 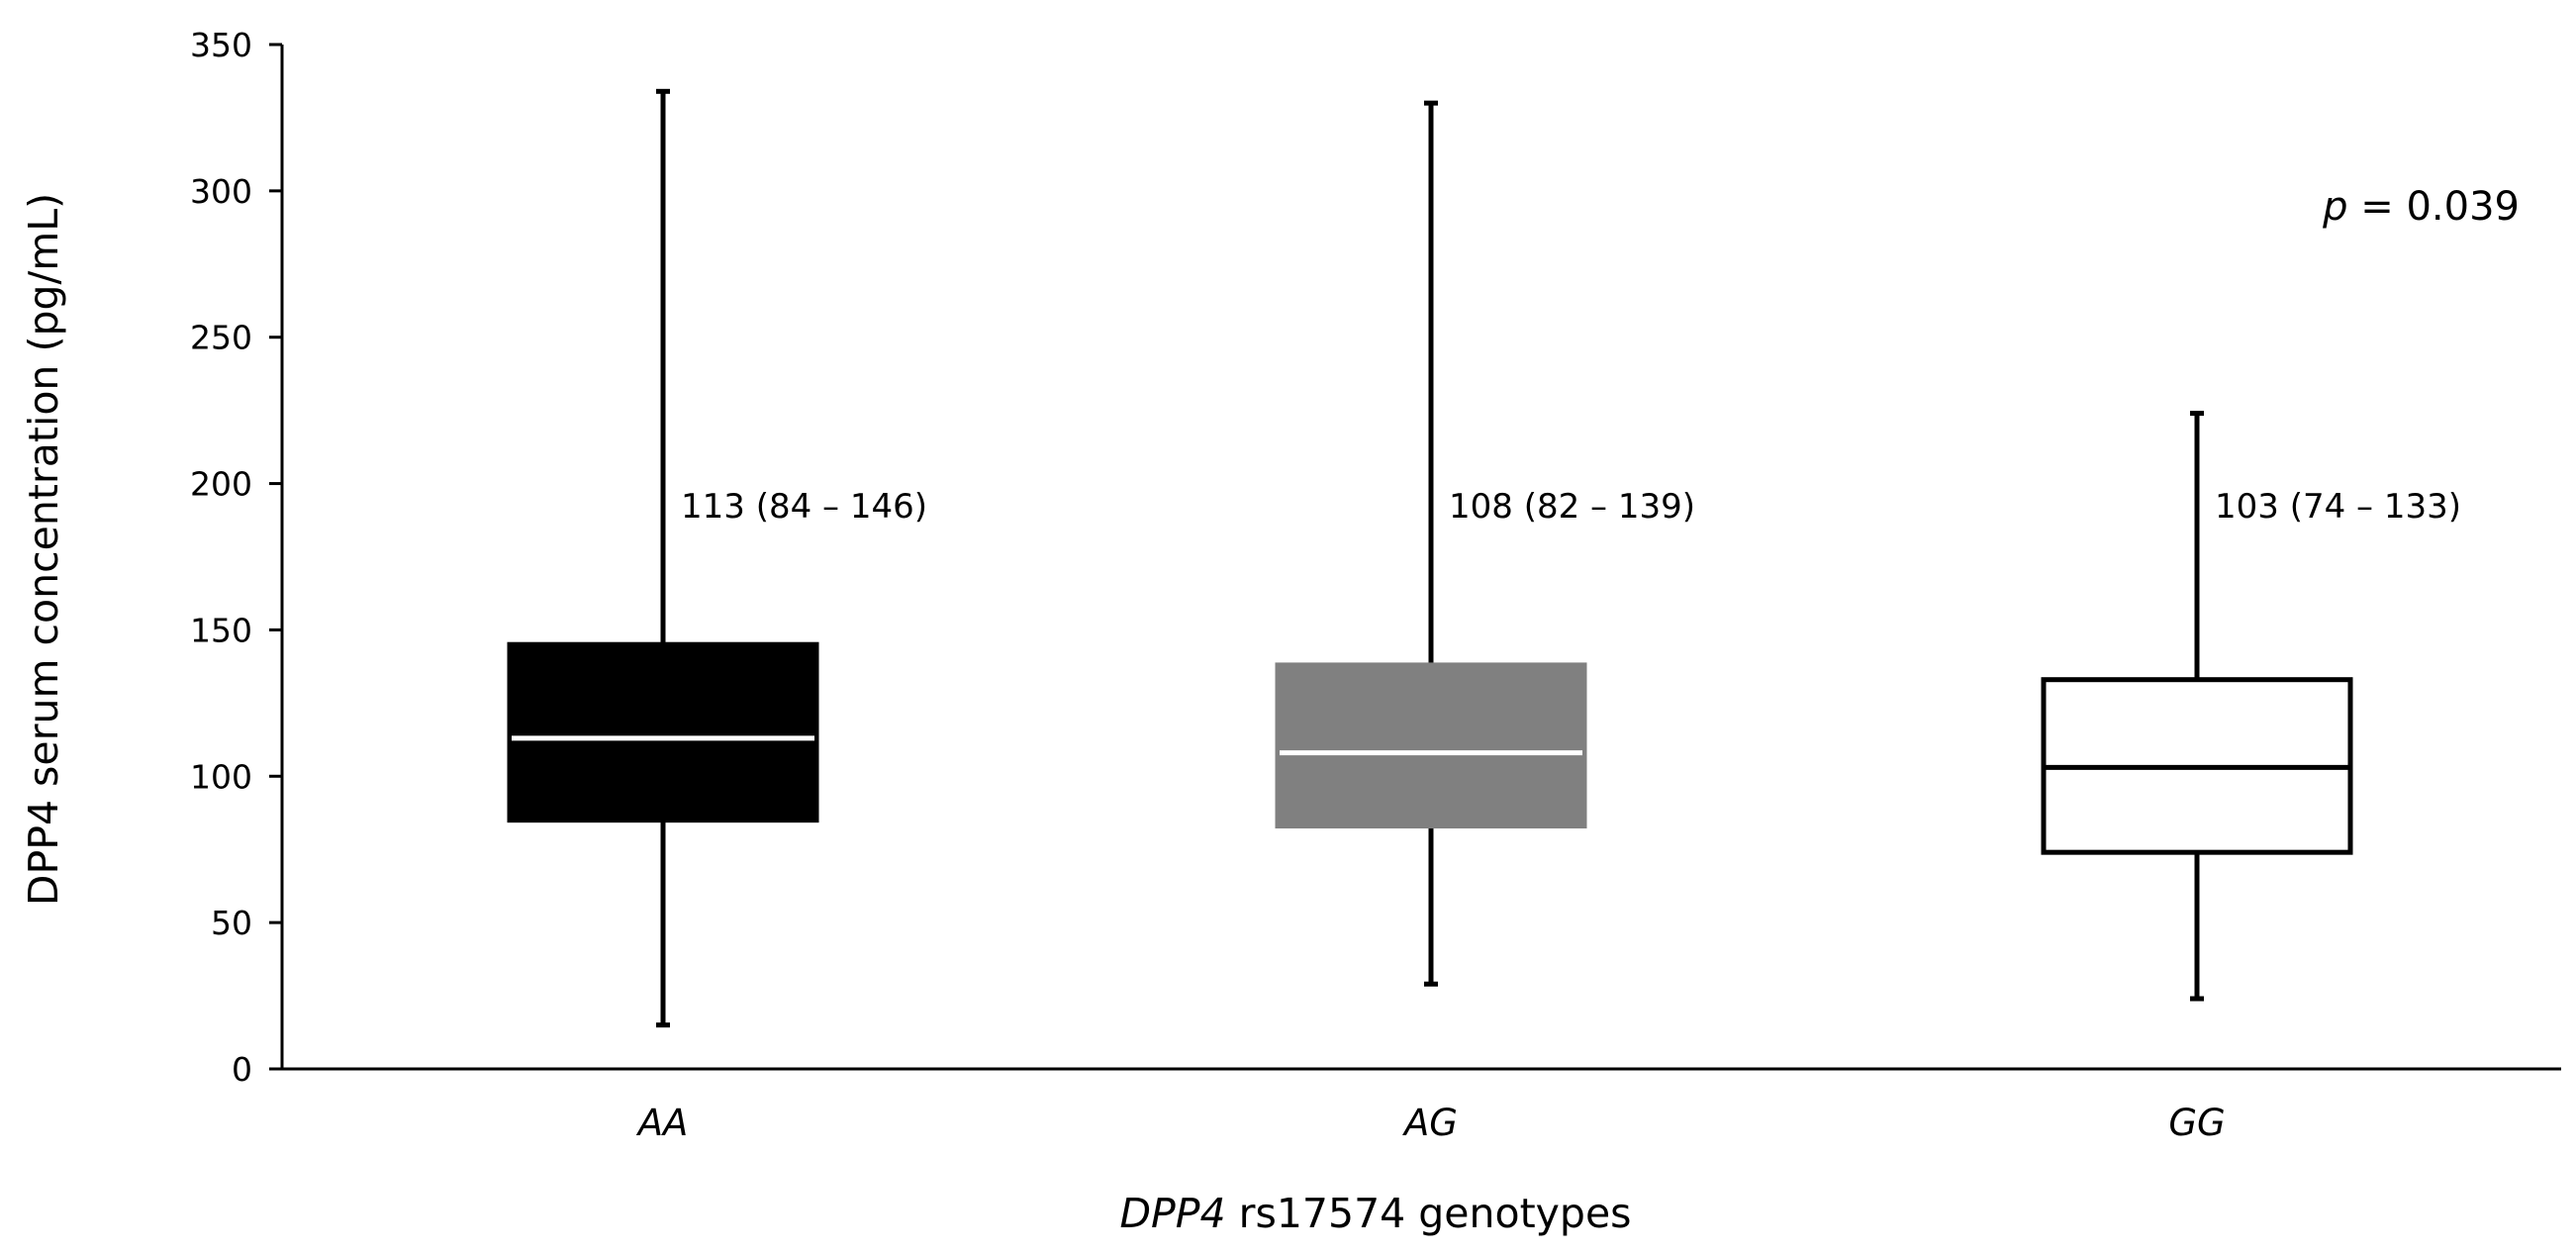 What do you see at coordinates (231, 923) in the screenshot?
I see `y-tick-label: 50` at bounding box center [231, 923].